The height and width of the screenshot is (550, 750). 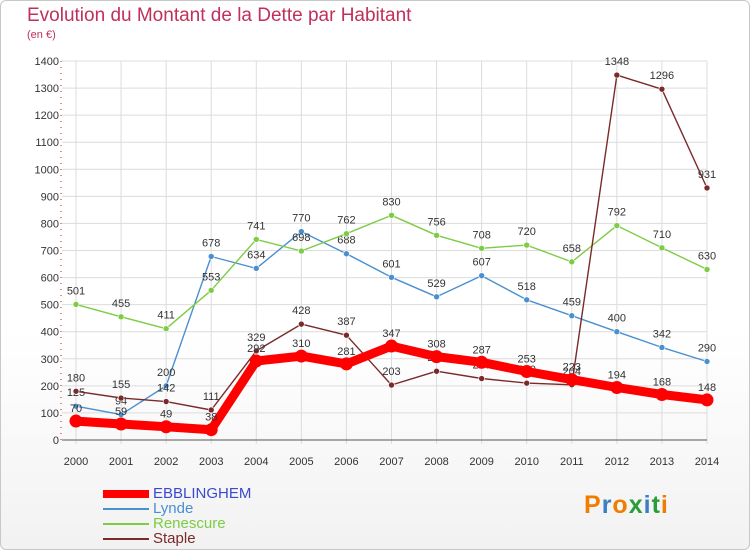 I want to click on data-label-renescure: 792, so click(x=617, y=213).